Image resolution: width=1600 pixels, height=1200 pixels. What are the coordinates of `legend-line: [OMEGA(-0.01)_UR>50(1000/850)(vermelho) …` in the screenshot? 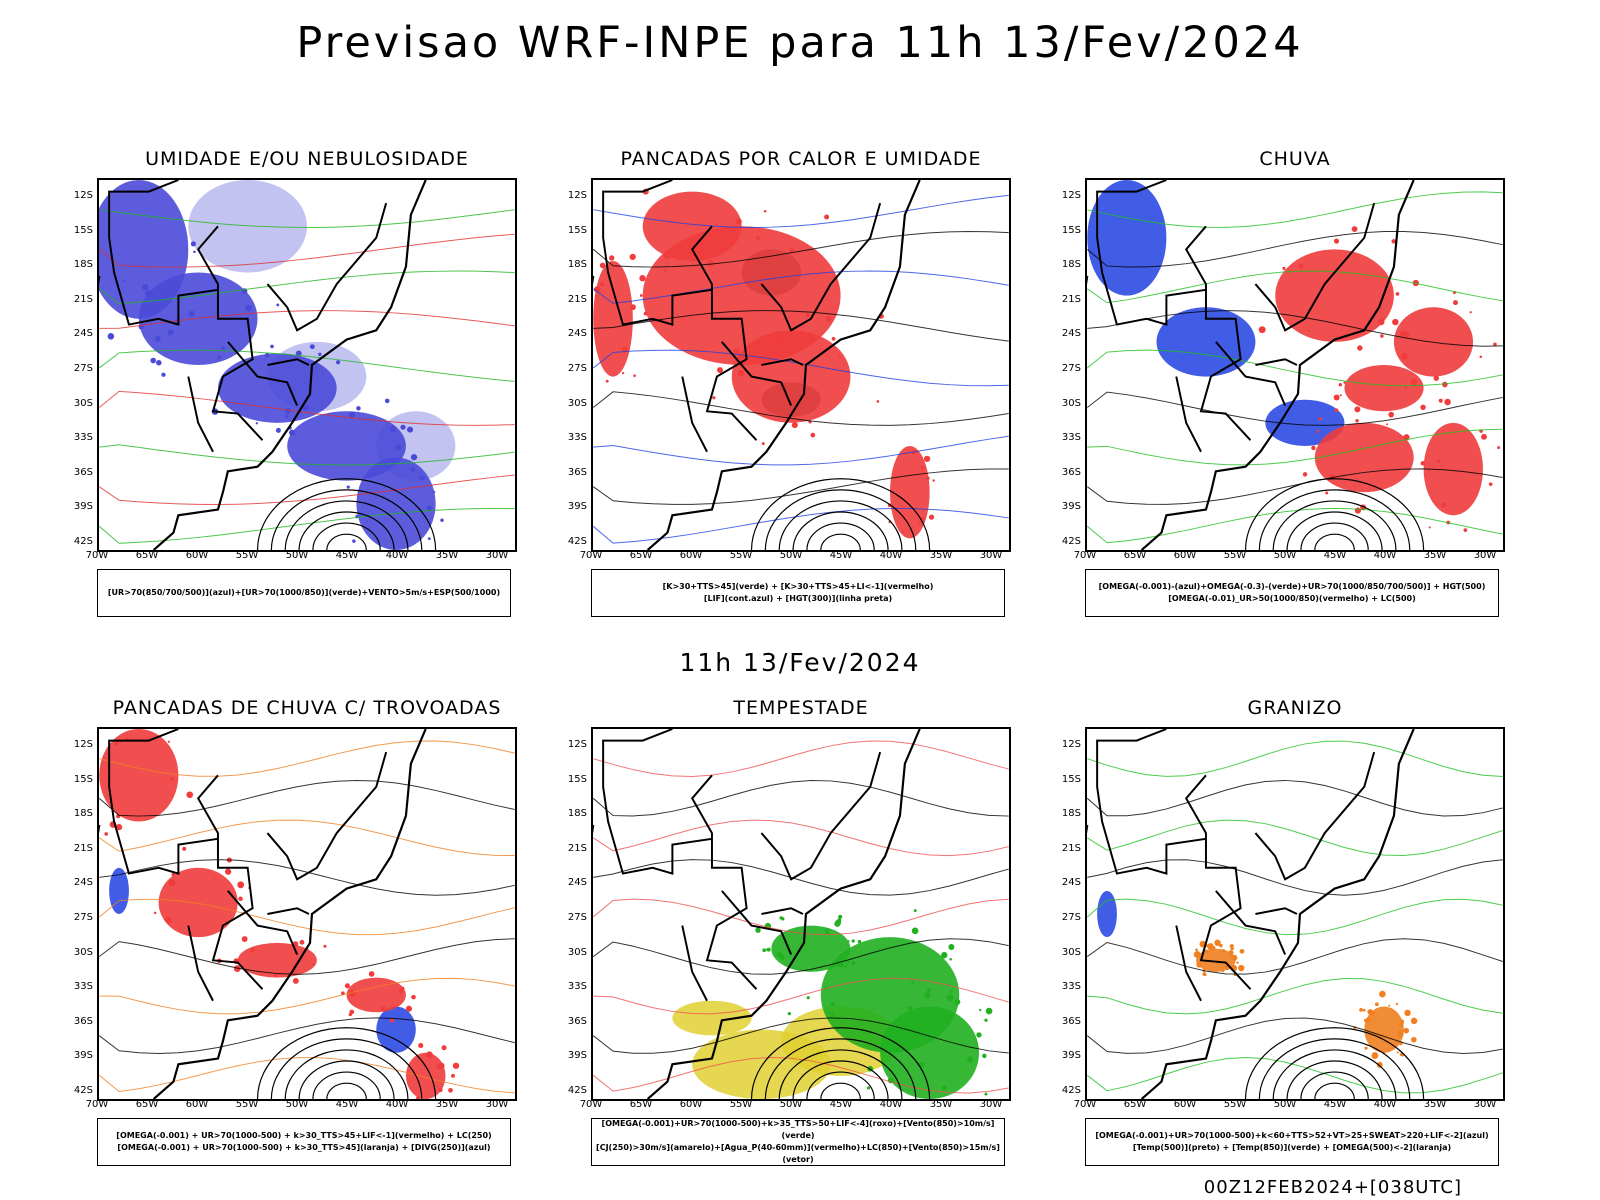 It's located at (1292, 598).